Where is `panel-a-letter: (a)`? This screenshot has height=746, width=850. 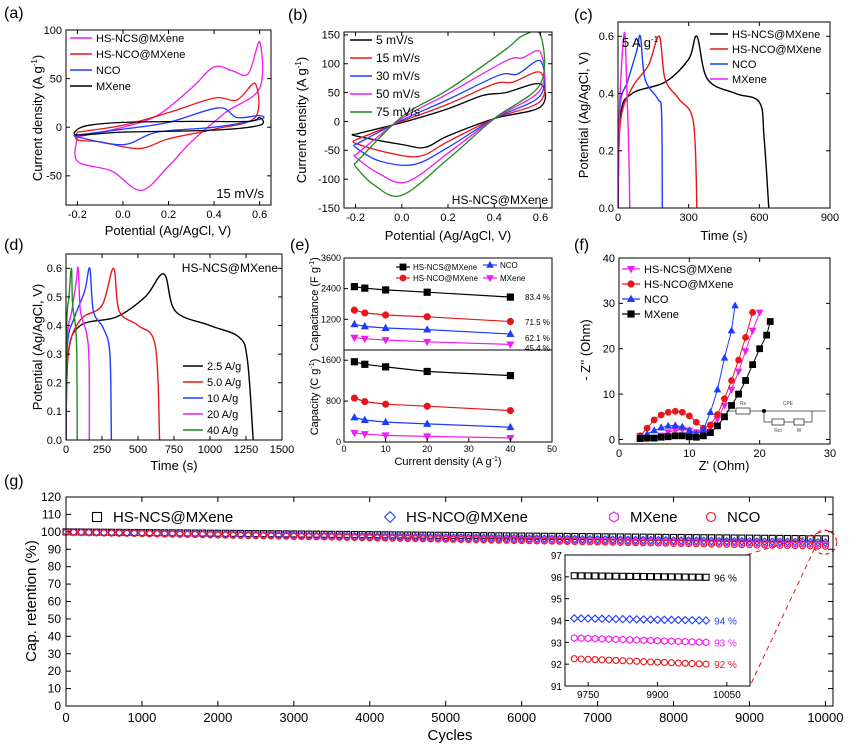 panel-a-letter: (a) is located at coordinates (14, 13).